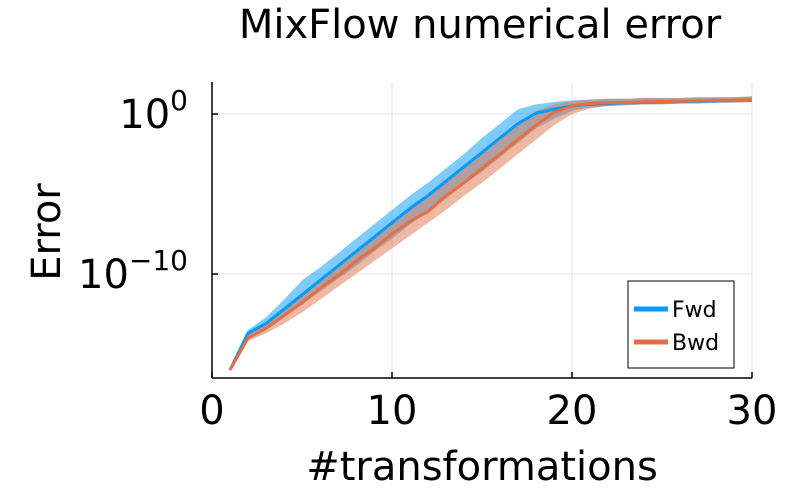 This screenshot has height=500, width=800. I want to click on x-tick-label: 30, so click(752, 411).